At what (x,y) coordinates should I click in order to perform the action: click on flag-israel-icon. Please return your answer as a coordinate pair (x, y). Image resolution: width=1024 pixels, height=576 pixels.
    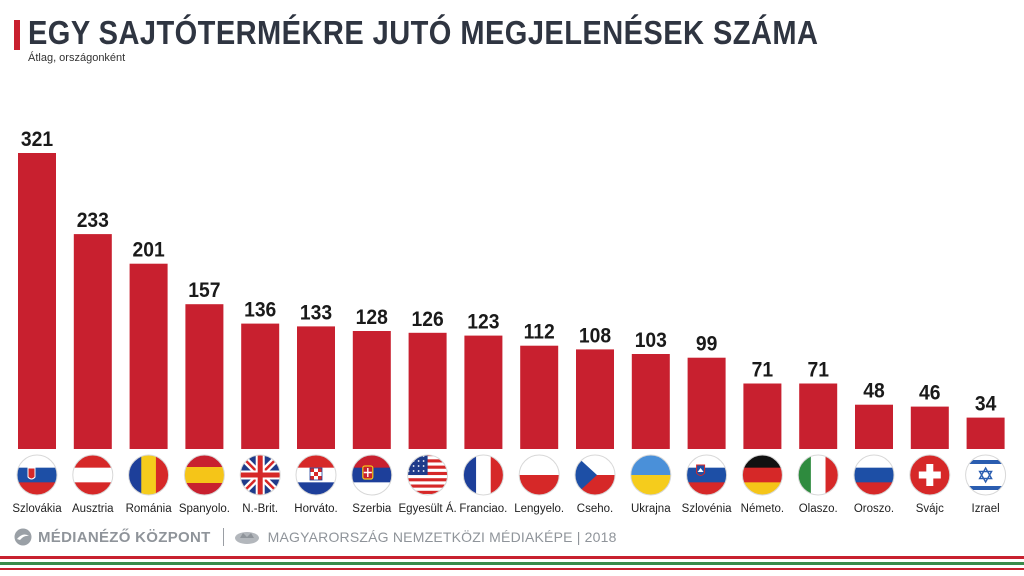
    Looking at the image, I should click on (986, 475).